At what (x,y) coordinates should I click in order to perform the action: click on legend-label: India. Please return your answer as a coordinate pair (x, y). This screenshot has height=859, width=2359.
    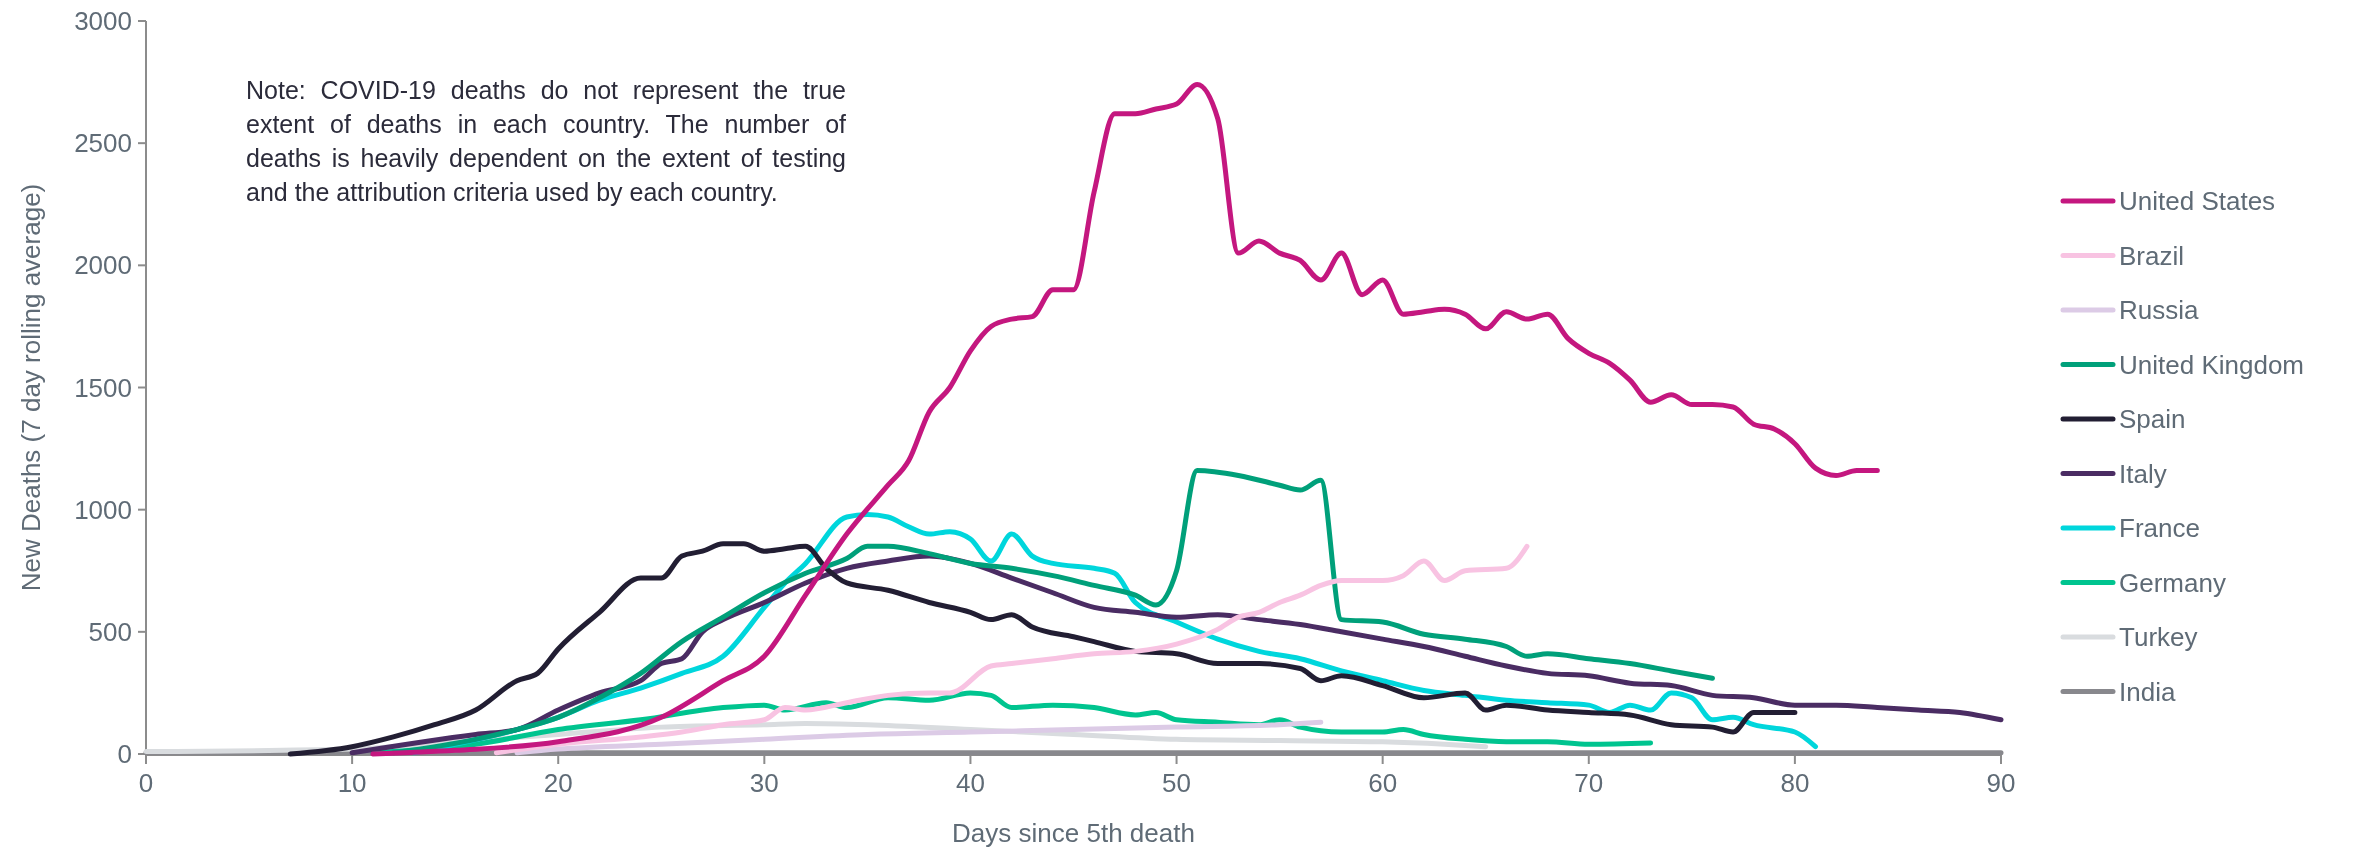
    Looking at the image, I should click on (2147, 691).